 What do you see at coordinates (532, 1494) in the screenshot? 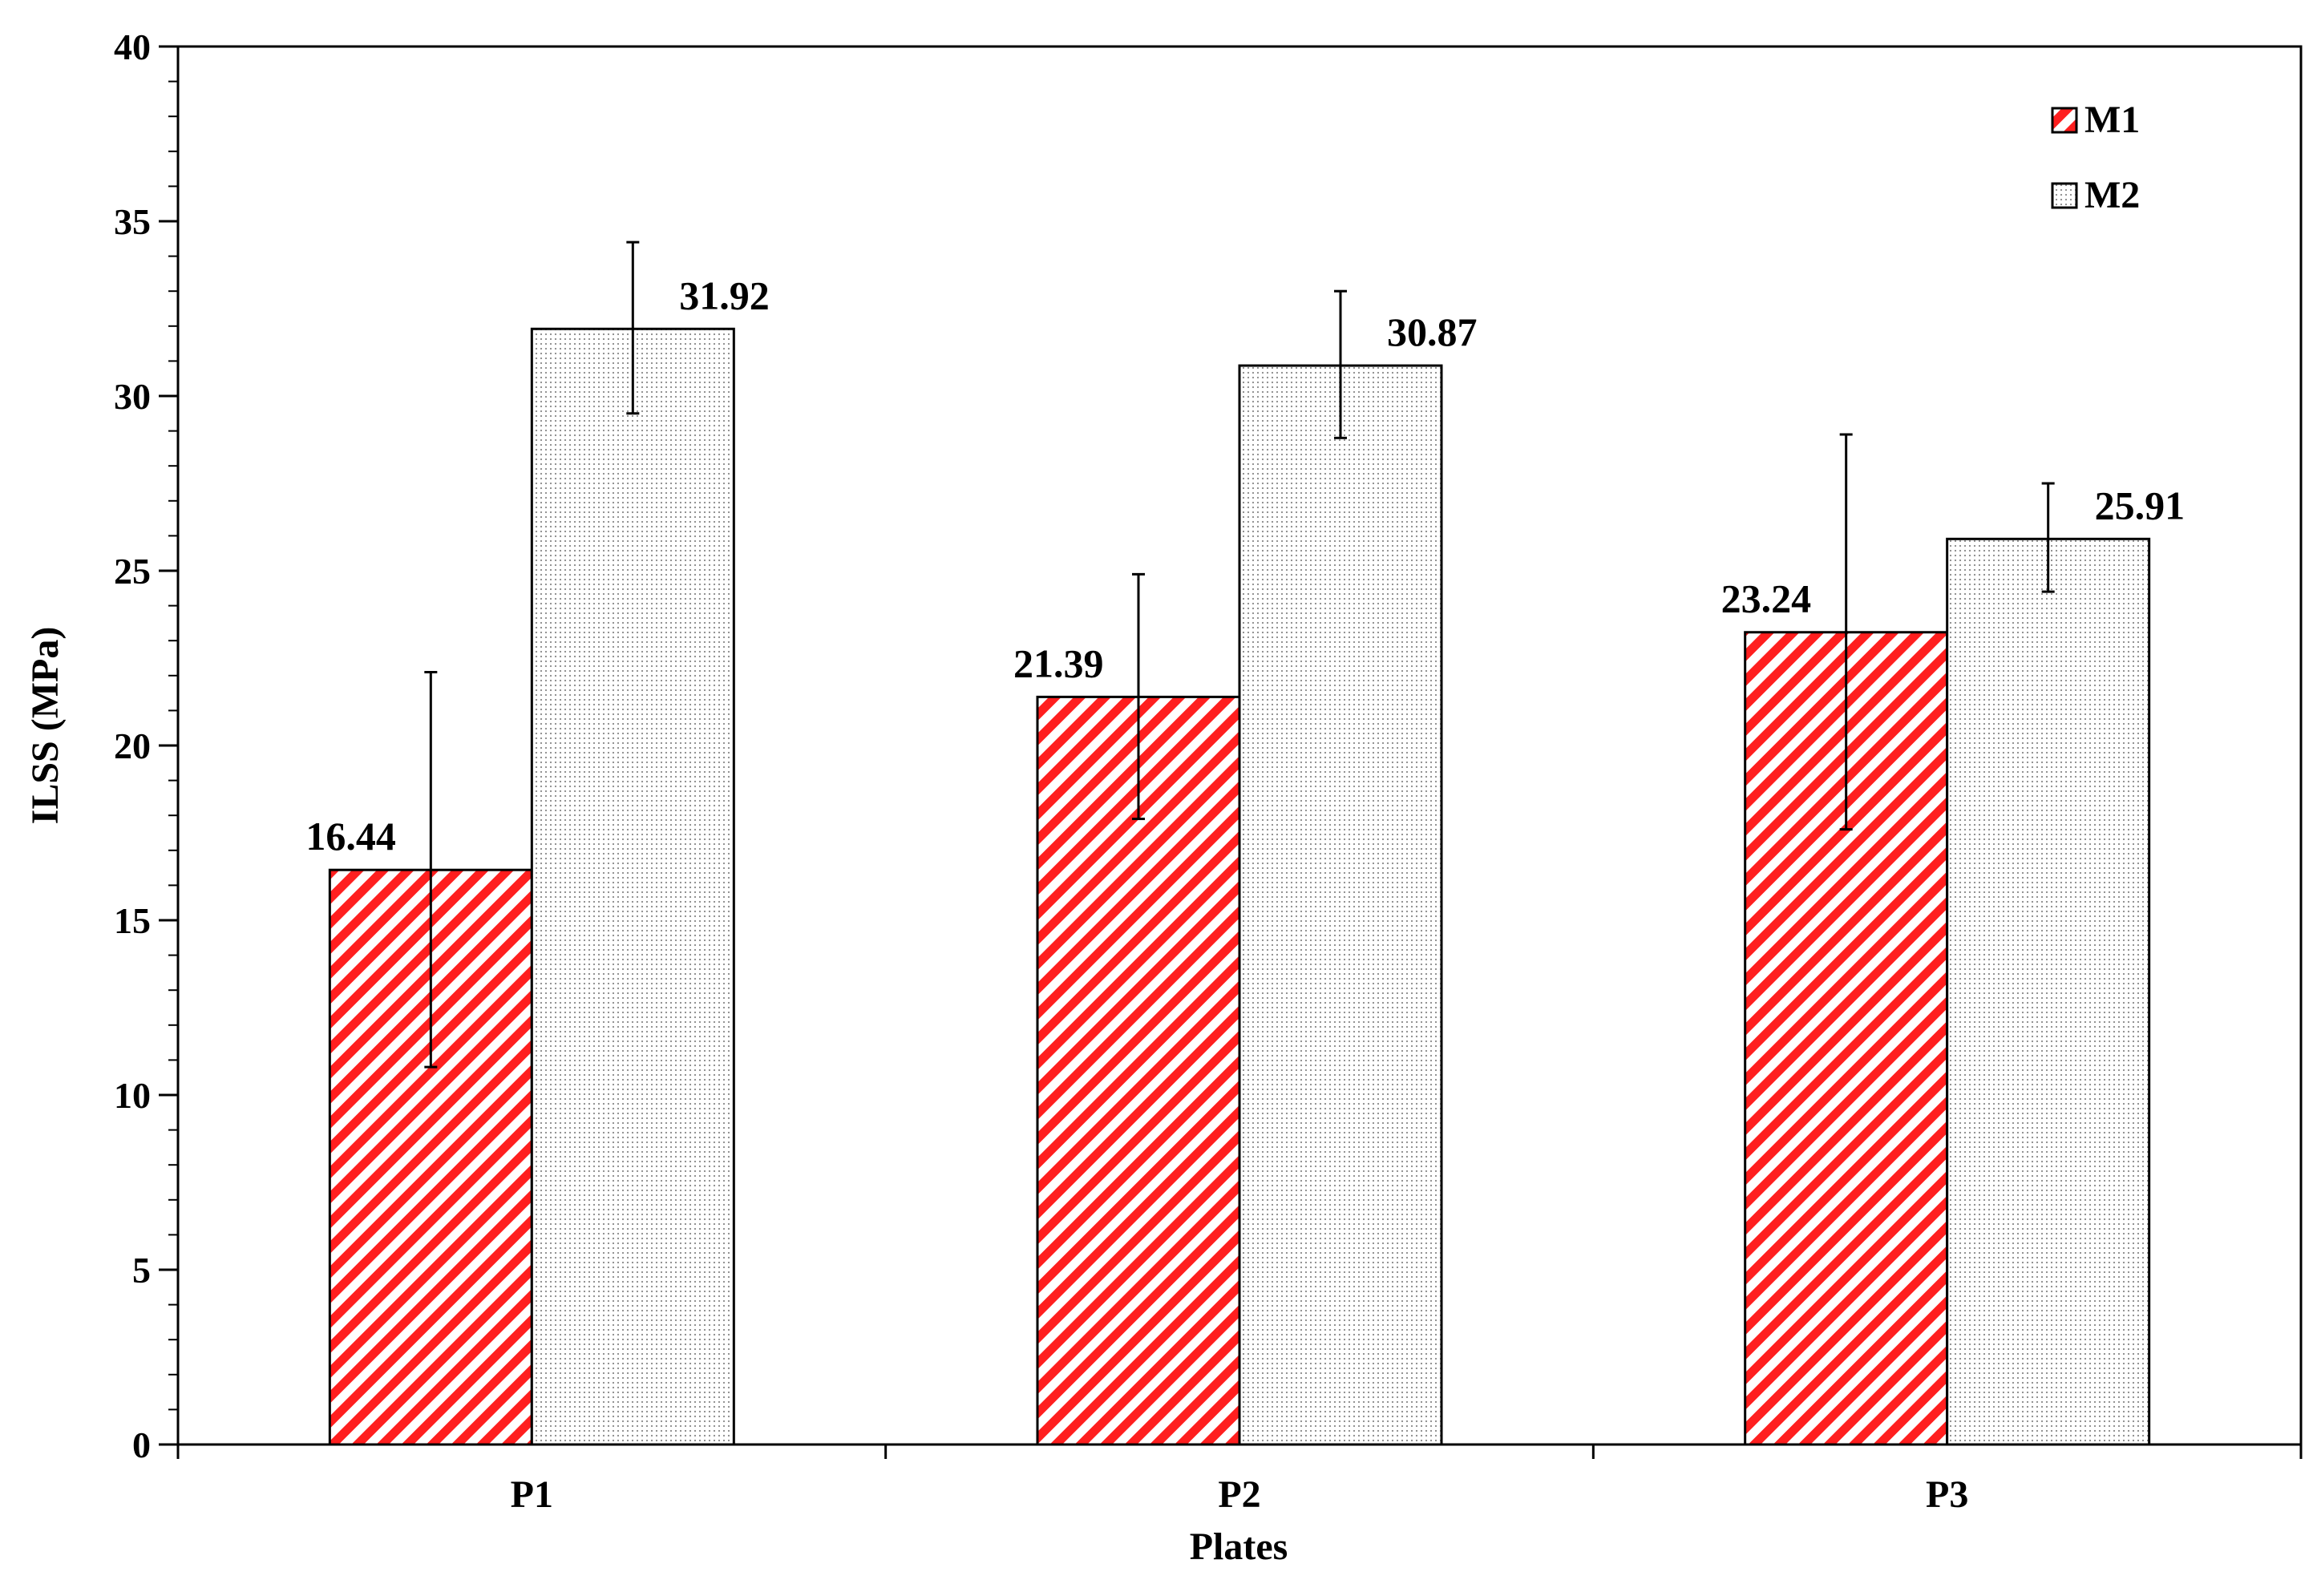
I see `x-tick-label: P1` at bounding box center [532, 1494].